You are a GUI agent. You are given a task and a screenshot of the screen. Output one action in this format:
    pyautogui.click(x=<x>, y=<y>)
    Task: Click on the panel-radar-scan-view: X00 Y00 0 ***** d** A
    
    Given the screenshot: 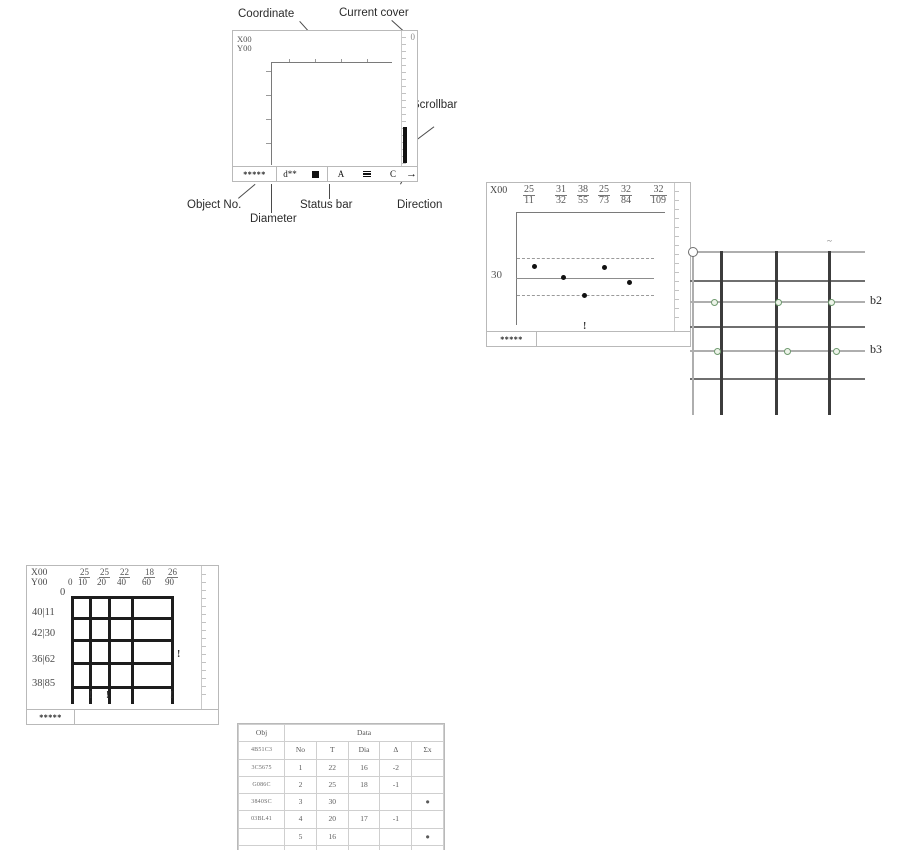 What is the action you would take?
    pyautogui.click(x=325, y=106)
    